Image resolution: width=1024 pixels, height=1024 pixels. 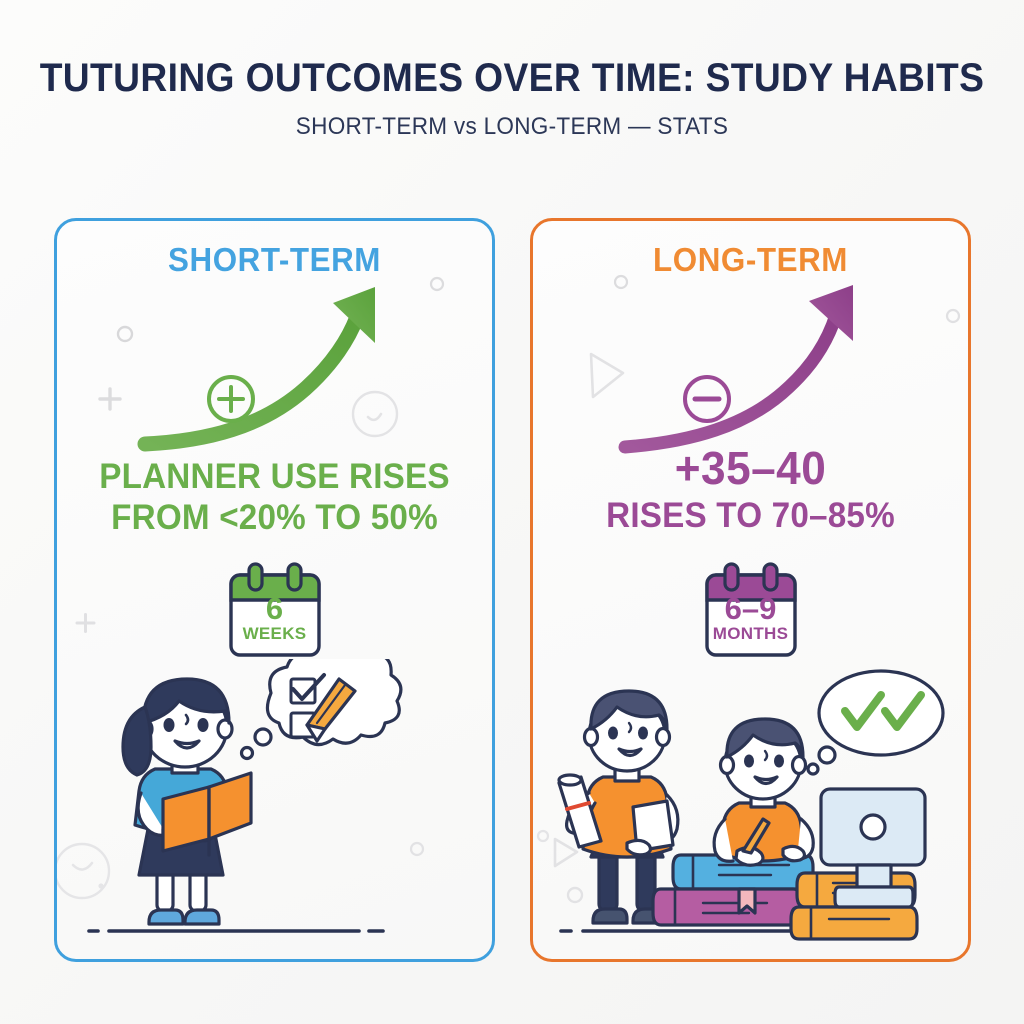 I want to click on calendar-unit: MONTHS, so click(x=750, y=633).